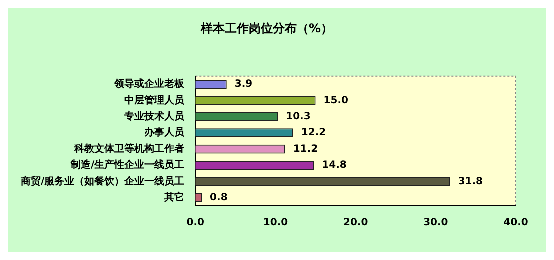 The height and width of the screenshot is (260, 554). Describe the element at coordinates (127, 165) in the screenshot. I see `y-tick-label: 制造/生产性企业一线员工` at that location.